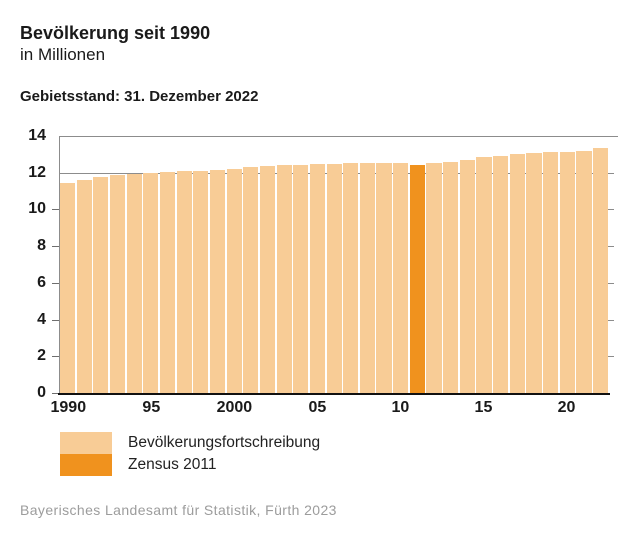 The image size is (642, 540). Describe the element at coordinates (234, 407) in the screenshot. I see `x-tick-label-2000: 2000` at that location.